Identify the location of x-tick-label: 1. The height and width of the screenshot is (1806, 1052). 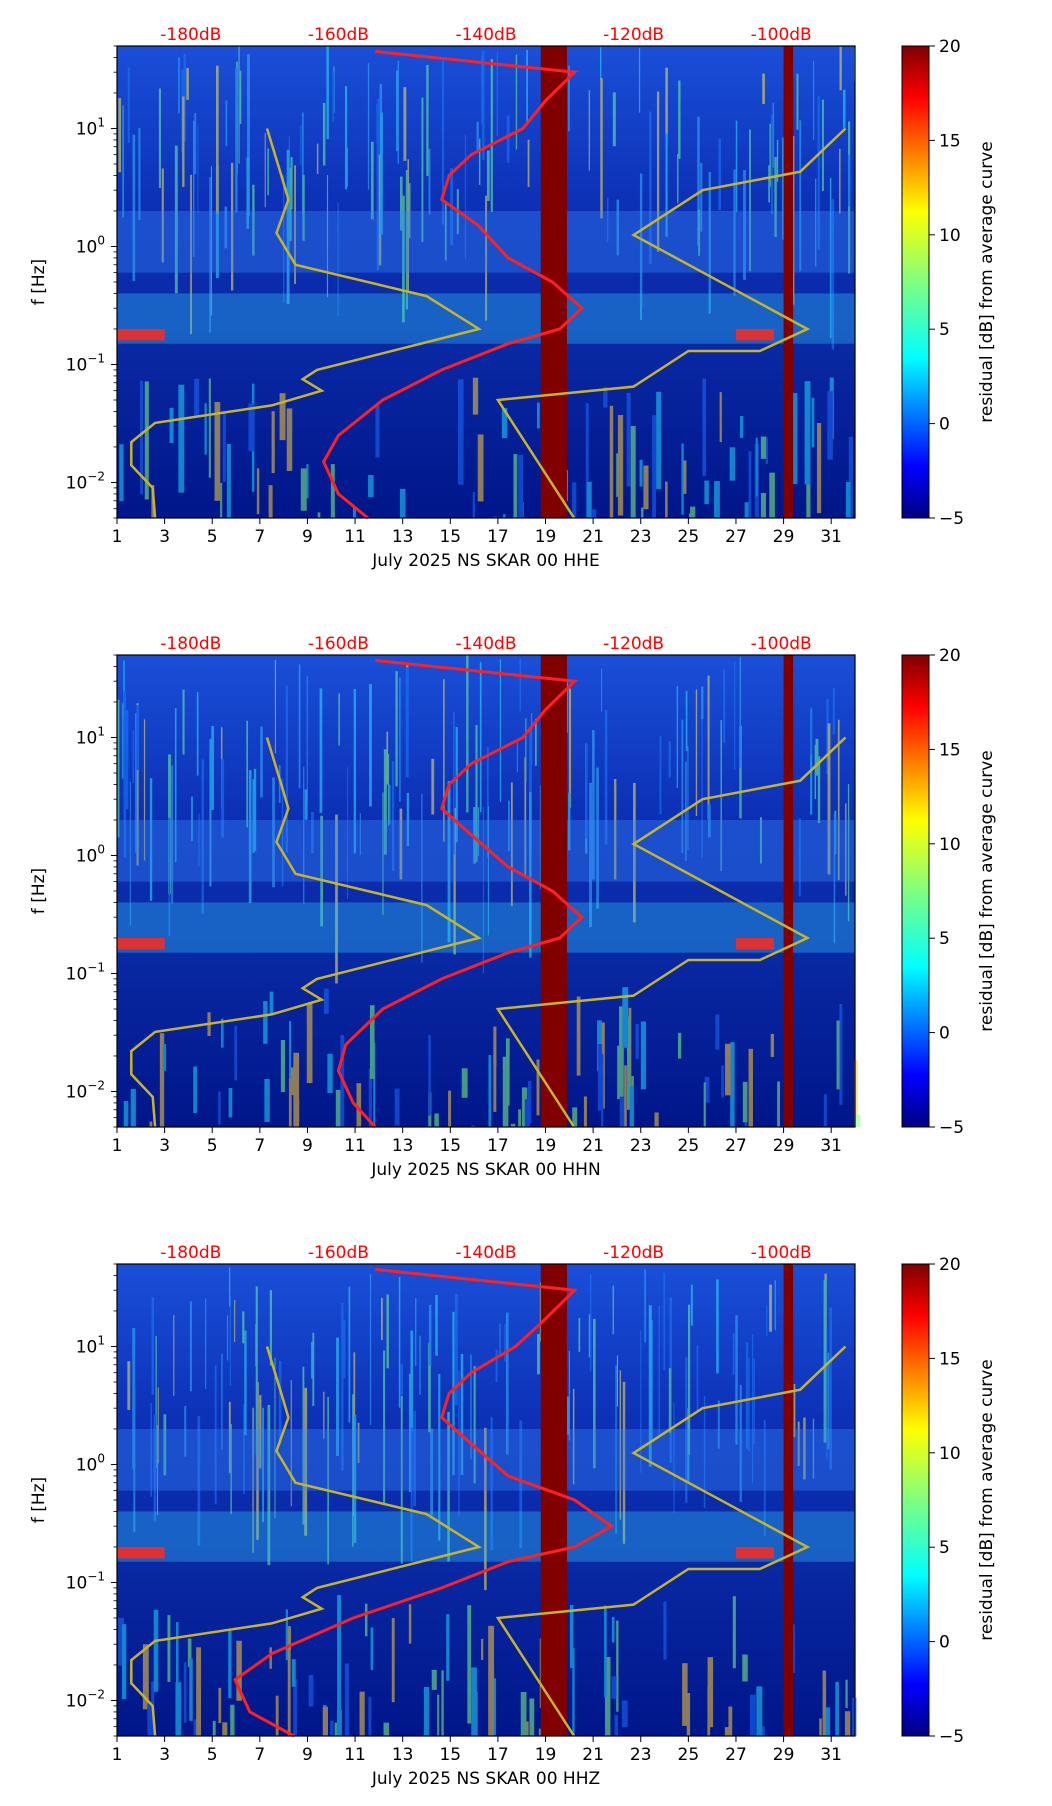
(117, 537).